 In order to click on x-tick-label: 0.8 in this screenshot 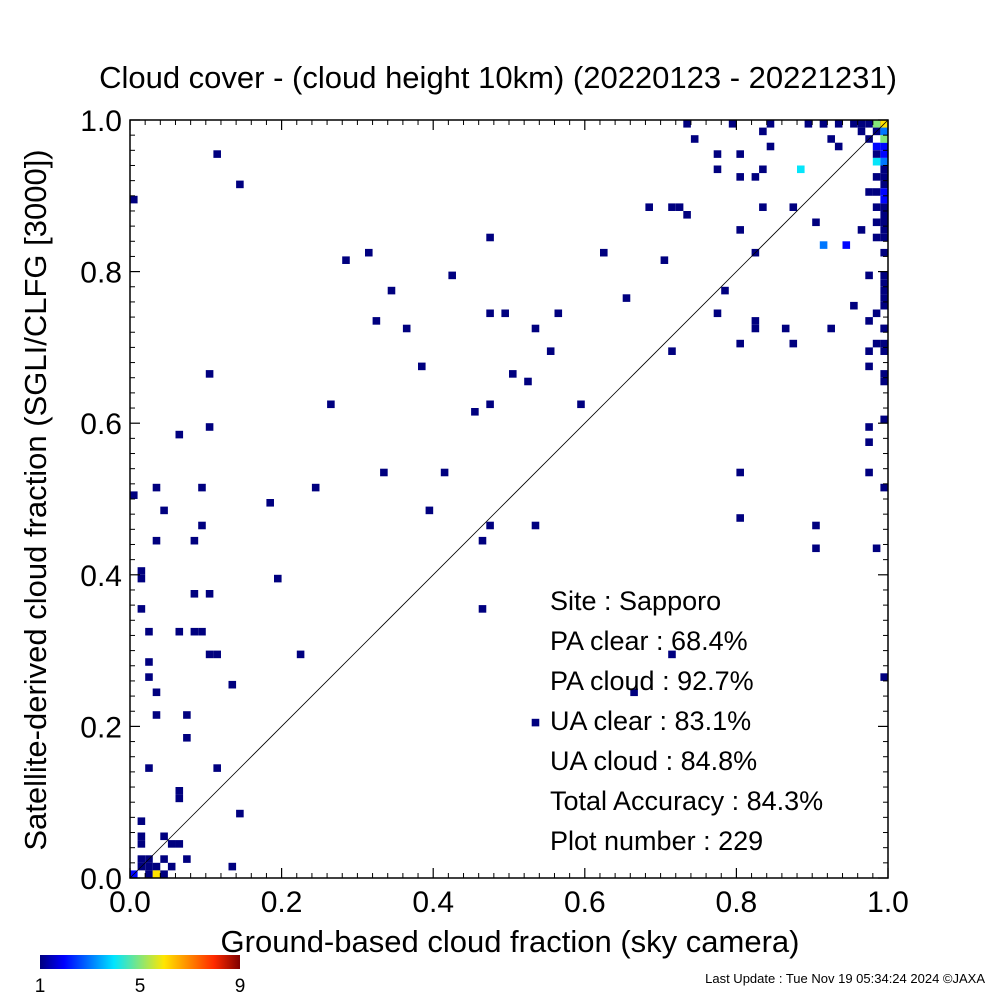, I will do `click(737, 902)`.